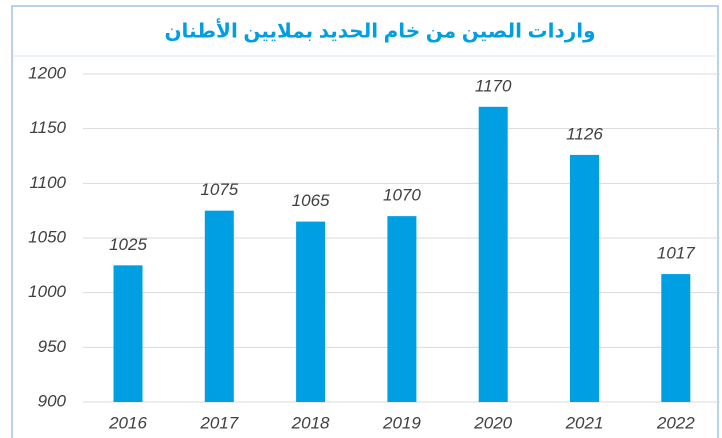 The height and width of the screenshot is (438, 722). What do you see at coordinates (218, 422) in the screenshot?
I see `x-tick-label: 2017` at bounding box center [218, 422].